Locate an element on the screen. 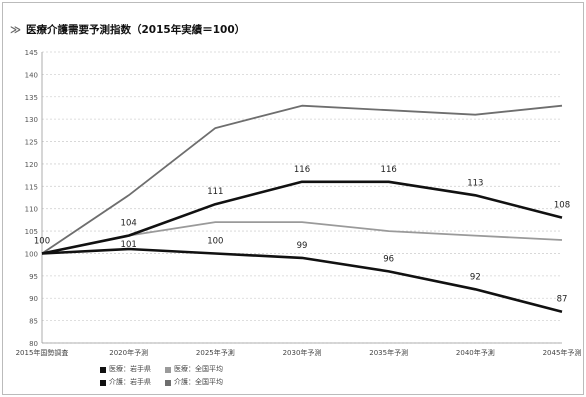 The height and width of the screenshot is (397, 586). y-tick-label: 80 is located at coordinates (33, 344).